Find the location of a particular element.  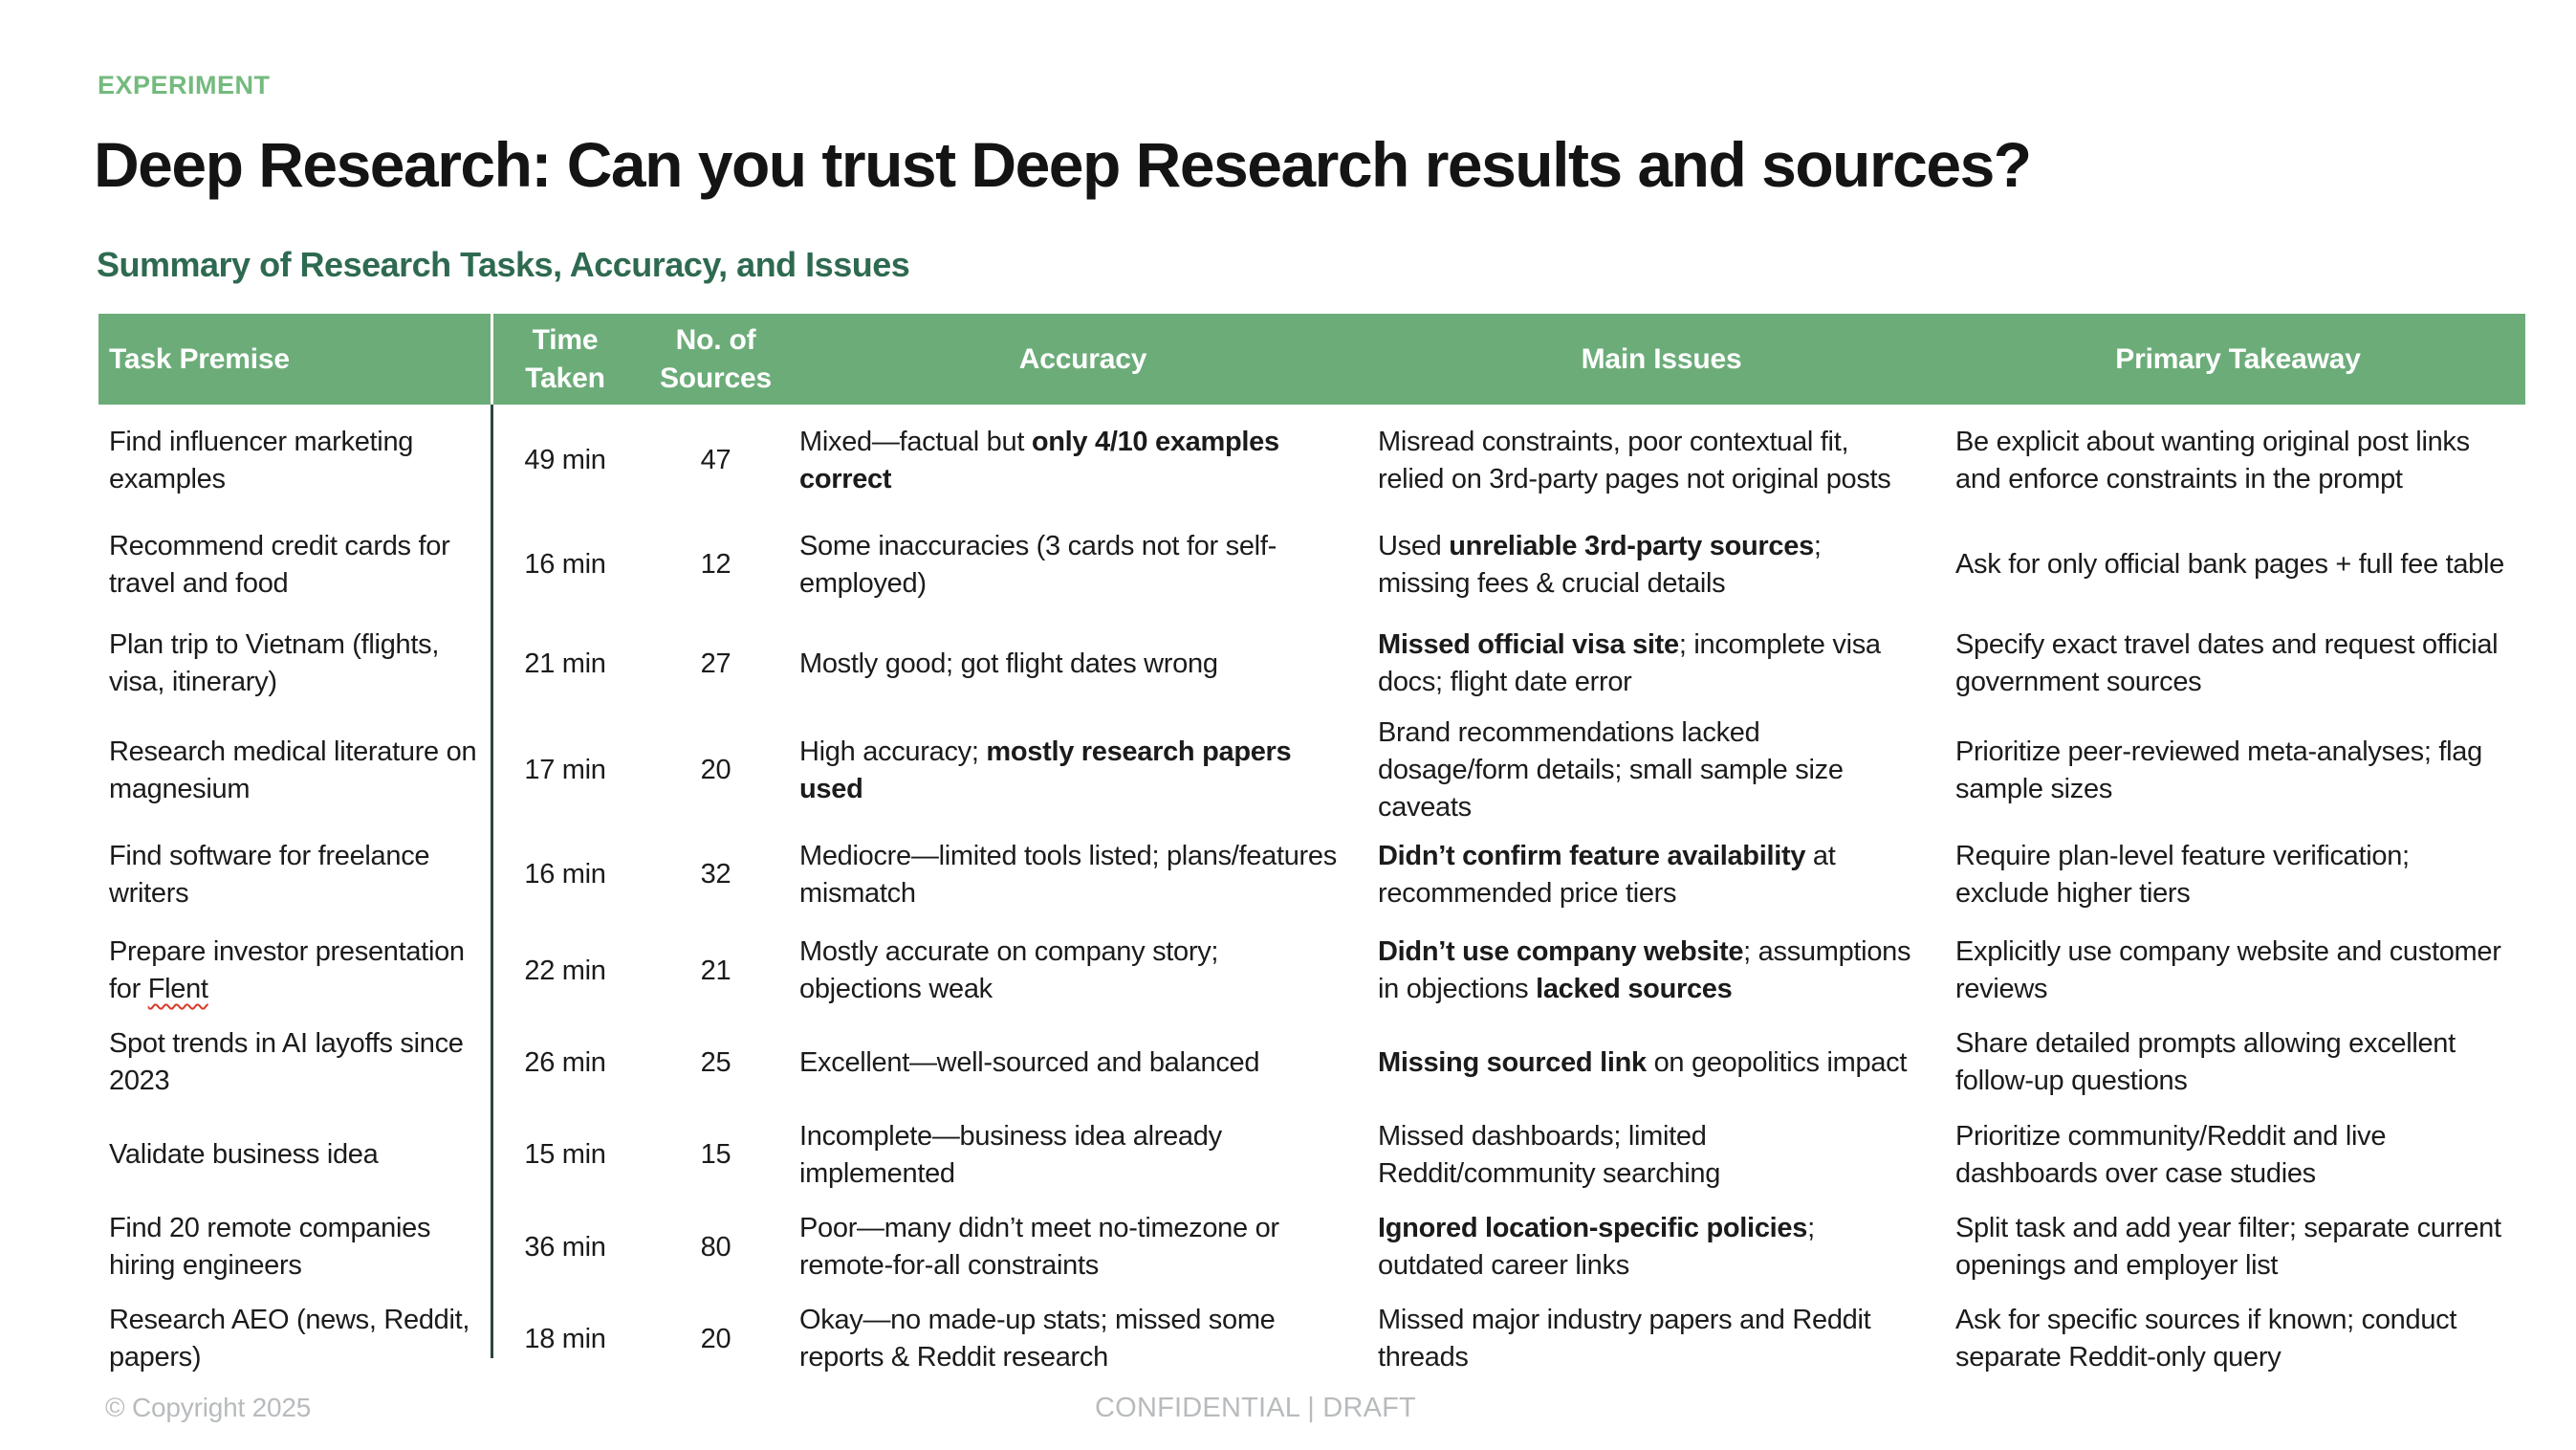

col-header-accuracy: Accuracy is located at coordinates (1082, 358).